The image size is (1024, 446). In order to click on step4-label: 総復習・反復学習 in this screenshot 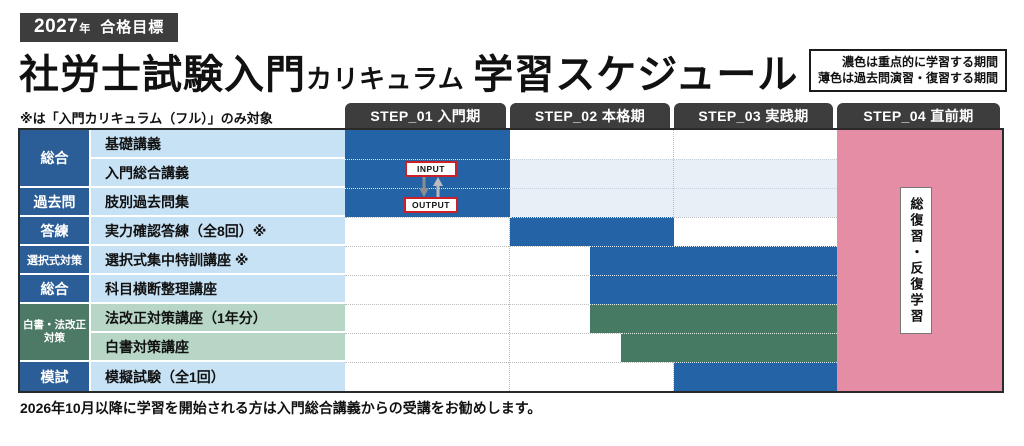, I will do `click(916, 260)`.